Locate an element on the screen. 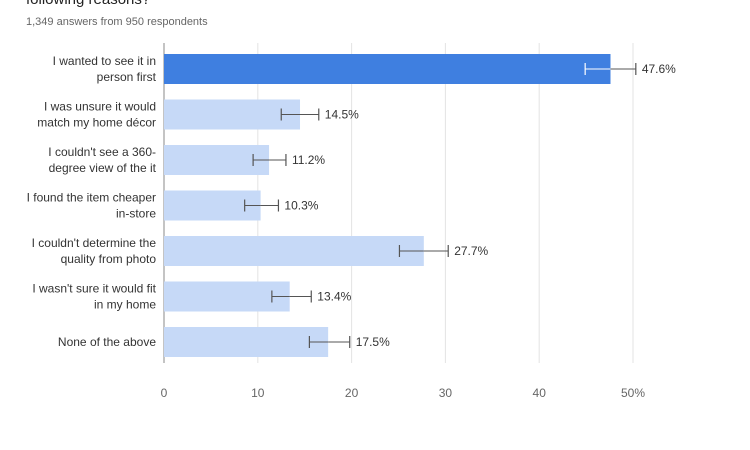 Image resolution: width=750 pixels, height=450 pixels. value-label: 47.6% is located at coordinates (659, 69).